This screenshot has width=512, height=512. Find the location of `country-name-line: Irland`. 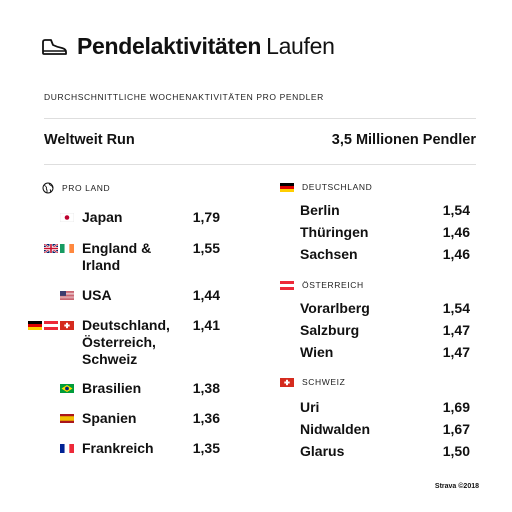

country-name-line: Irland is located at coordinates (101, 265).